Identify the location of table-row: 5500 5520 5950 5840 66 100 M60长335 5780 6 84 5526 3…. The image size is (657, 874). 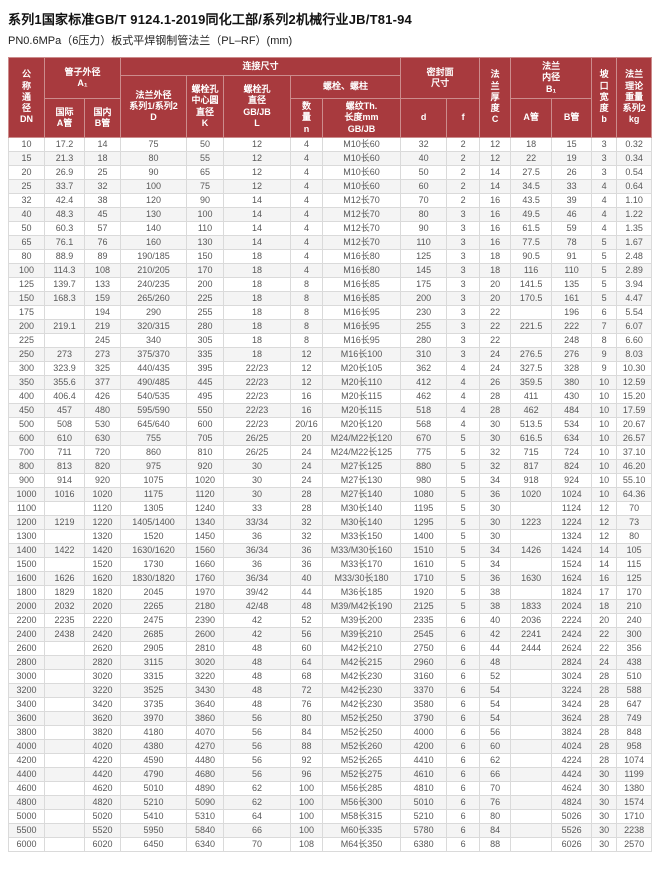
(330, 830).